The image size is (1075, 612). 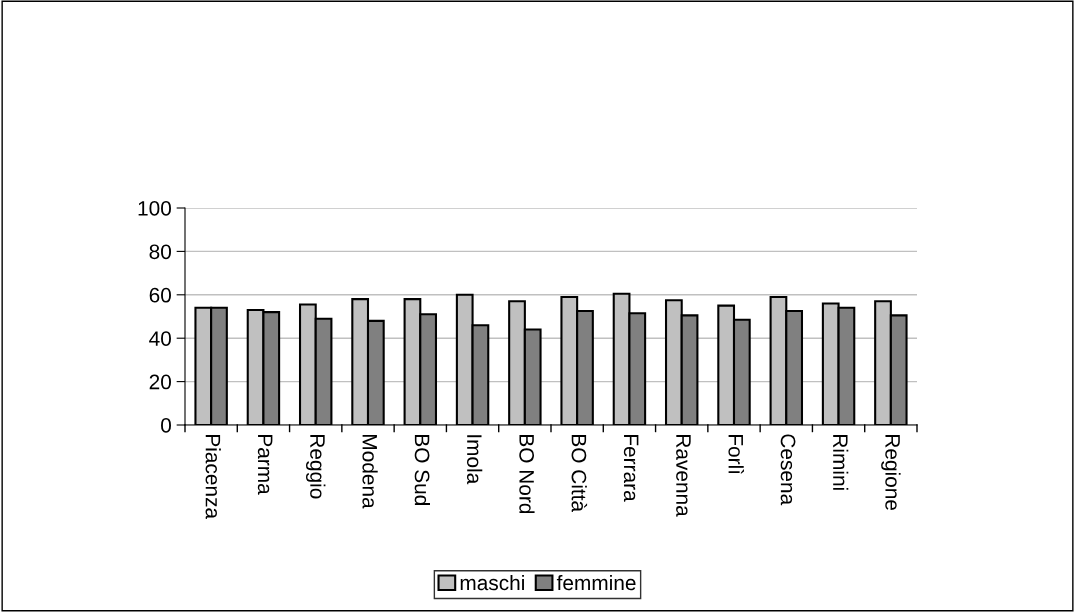 What do you see at coordinates (316, 467) in the screenshot?
I see `x-tick-label: Reggio` at bounding box center [316, 467].